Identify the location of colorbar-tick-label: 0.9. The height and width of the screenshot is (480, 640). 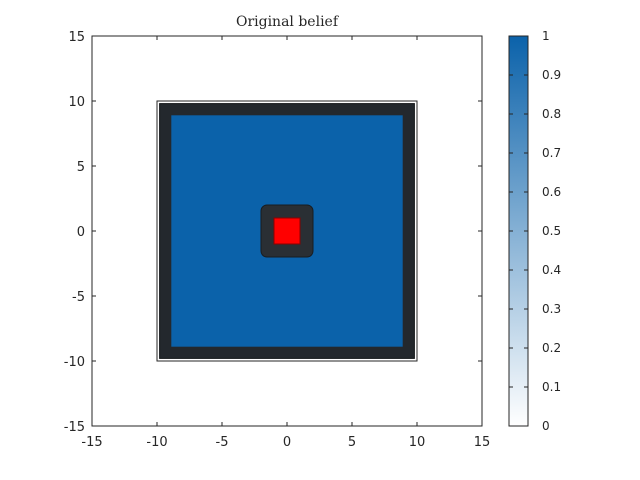
(551, 75).